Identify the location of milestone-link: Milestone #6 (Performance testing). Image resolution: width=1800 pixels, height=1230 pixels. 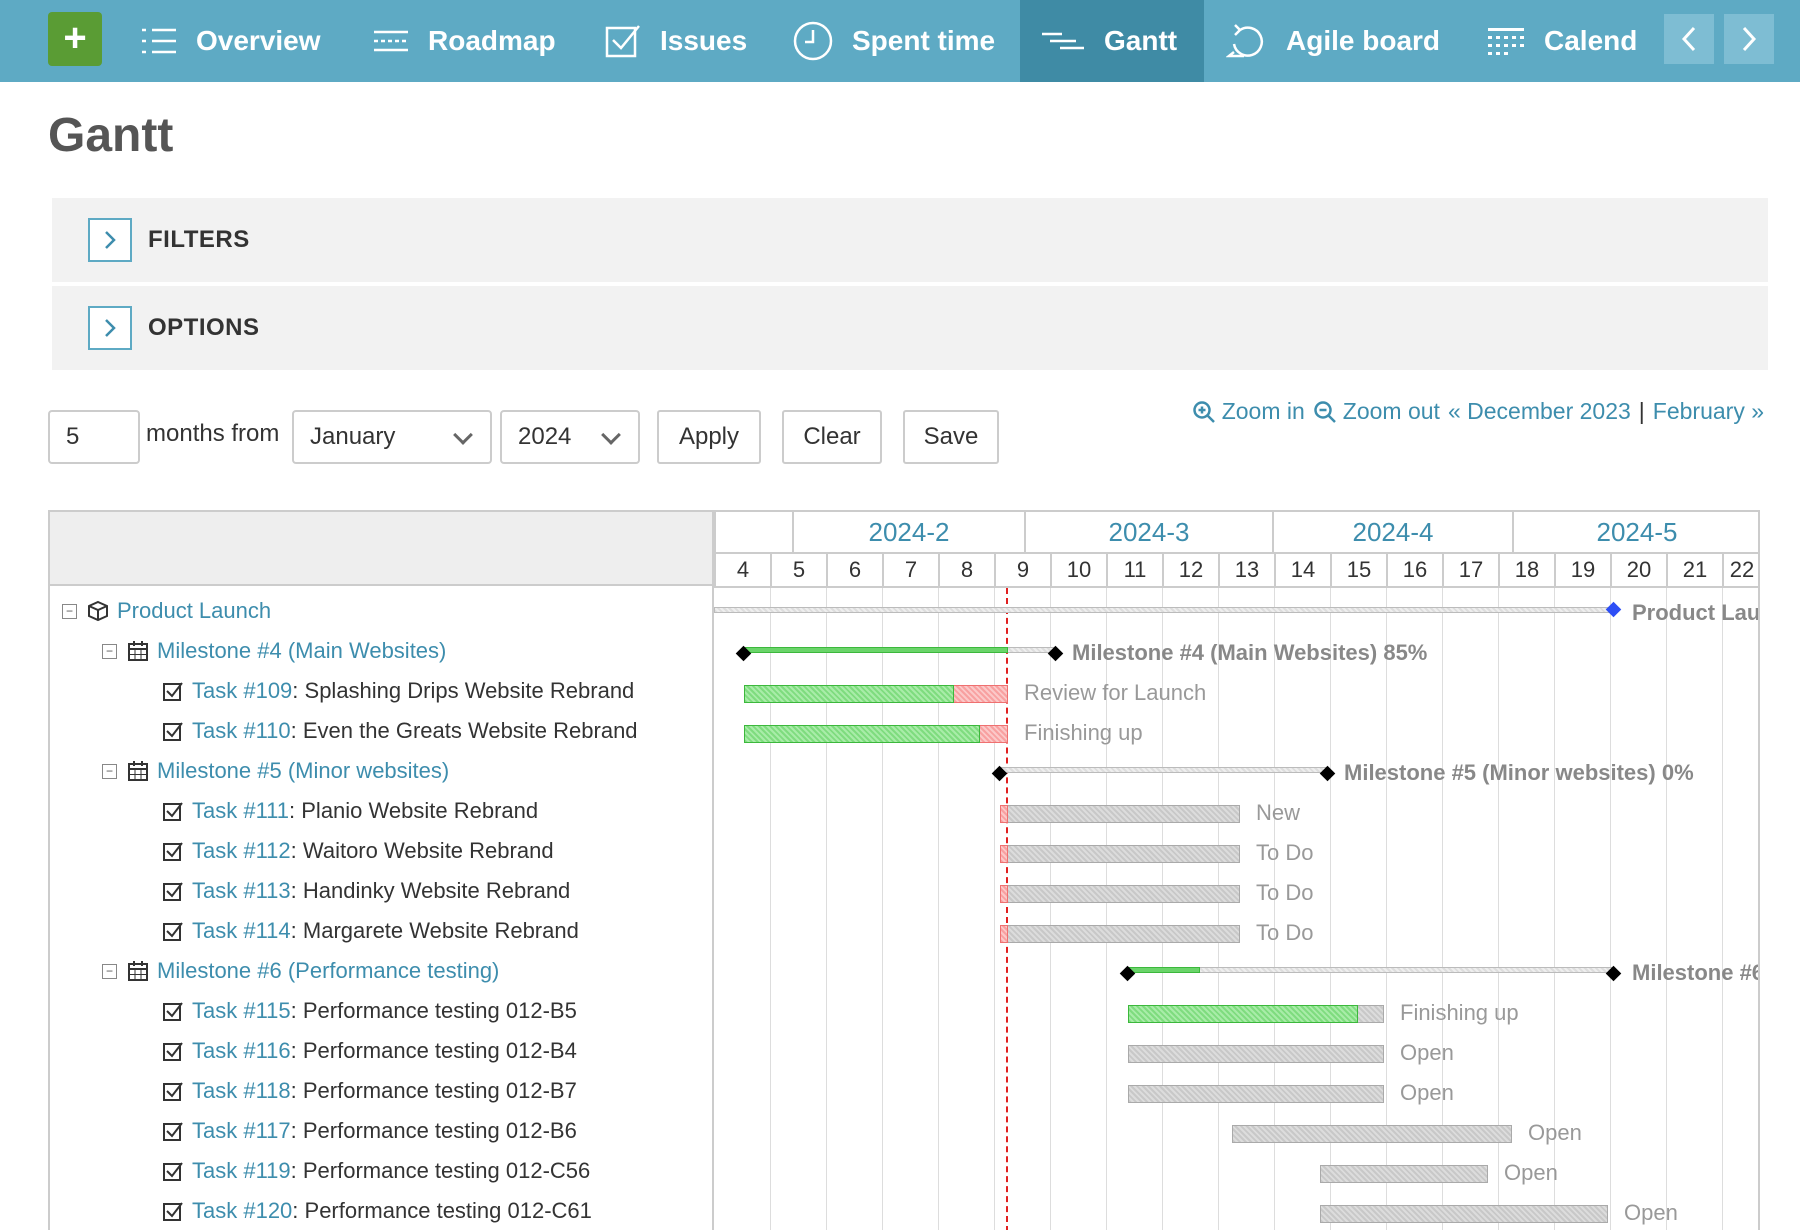
(328, 970).